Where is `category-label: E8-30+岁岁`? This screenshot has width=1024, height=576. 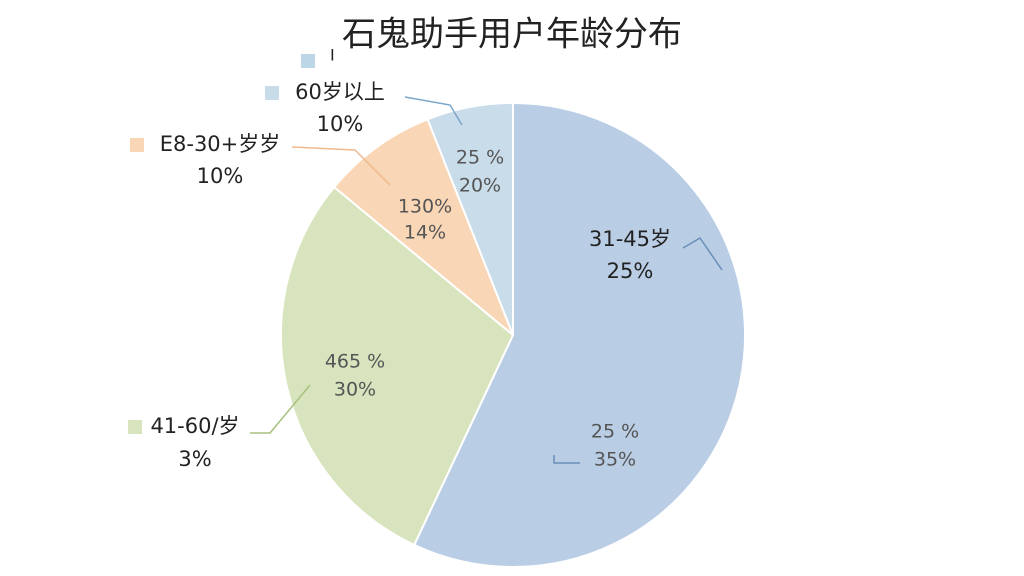 category-label: E8-30+岁岁 is located at coordinates (220, 144).